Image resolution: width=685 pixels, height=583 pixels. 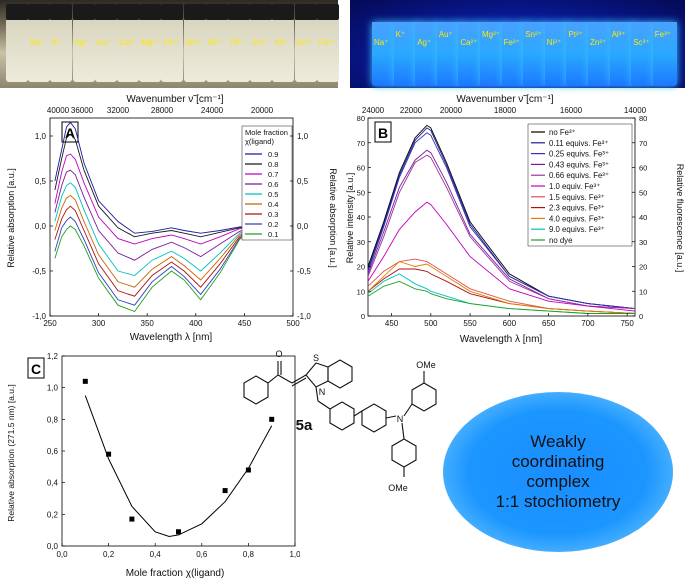 I want to click on uv-vial-label: Zn²⁺, so click(x=598, y=42).